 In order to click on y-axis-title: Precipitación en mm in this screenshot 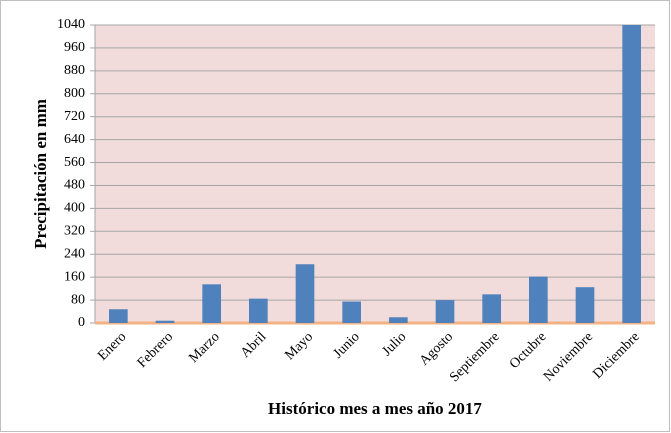, I will do `click(40, 174)`.